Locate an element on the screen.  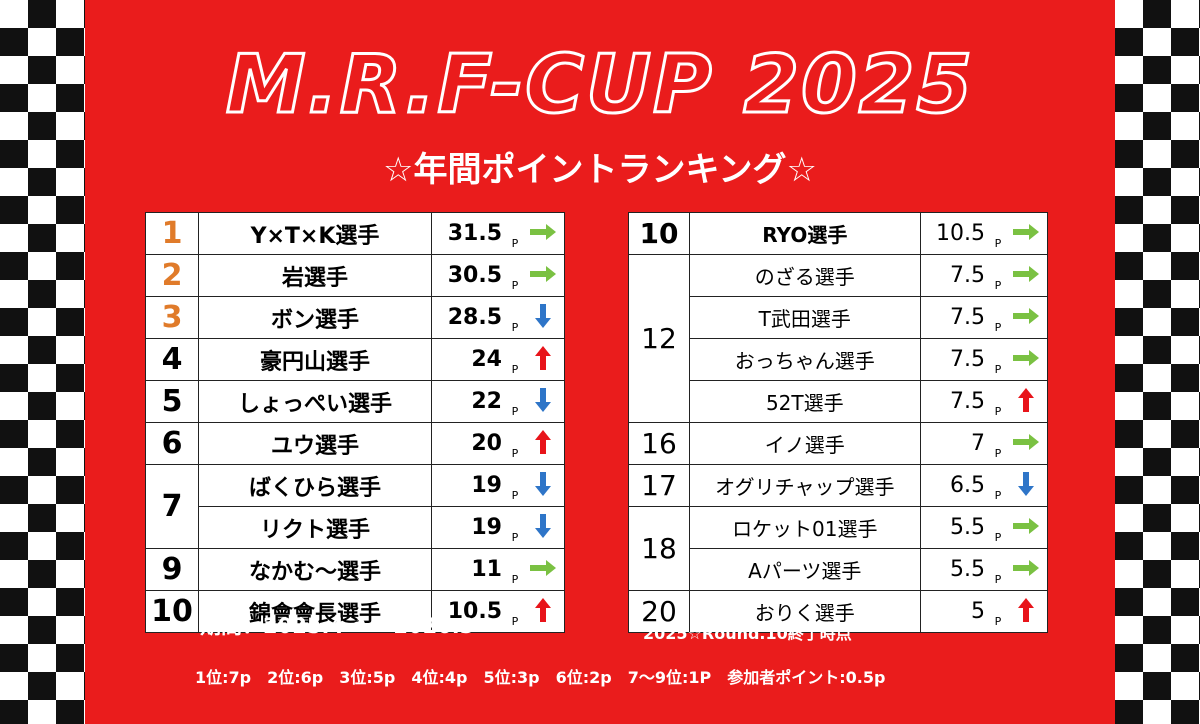
rank-cell: 5 is located at coordinates (172, 401).